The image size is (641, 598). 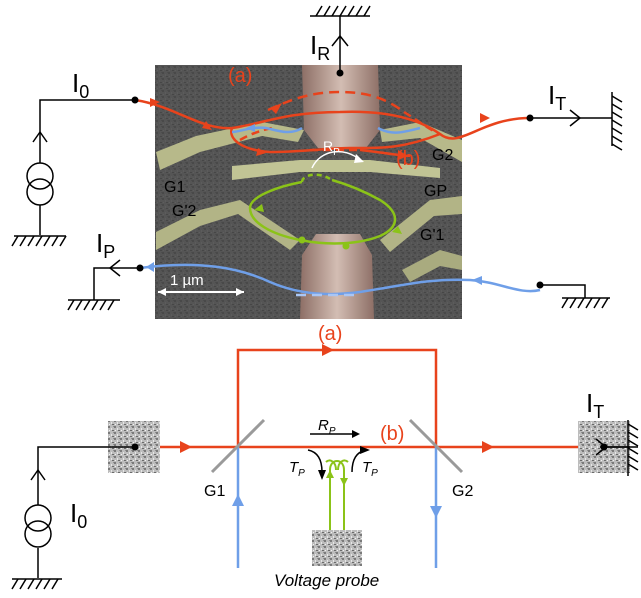 I want to click on bottom-path-b-label: (b), so click(x=392, y=434).